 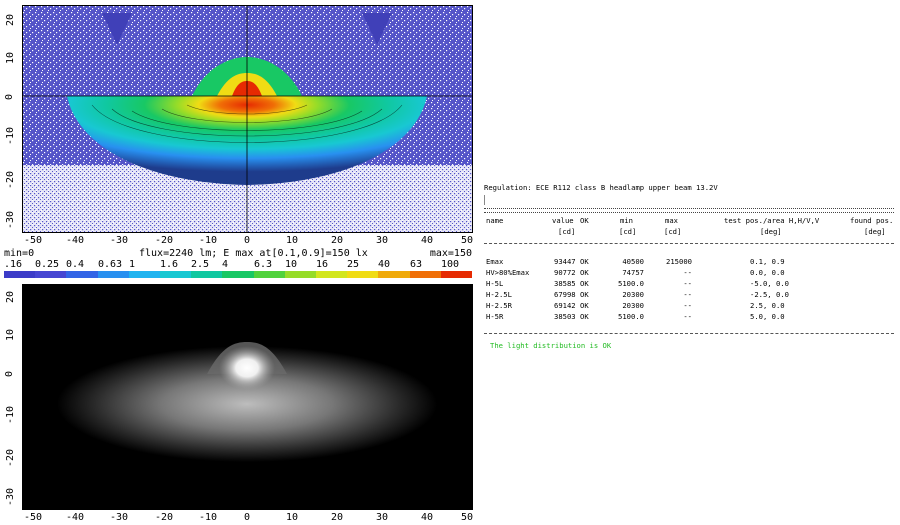 What do you see at coordinates (769, 283) in the screenshot?
I see `report-cell-test: -5.0, 0.0` at bounding box center [769, 283].